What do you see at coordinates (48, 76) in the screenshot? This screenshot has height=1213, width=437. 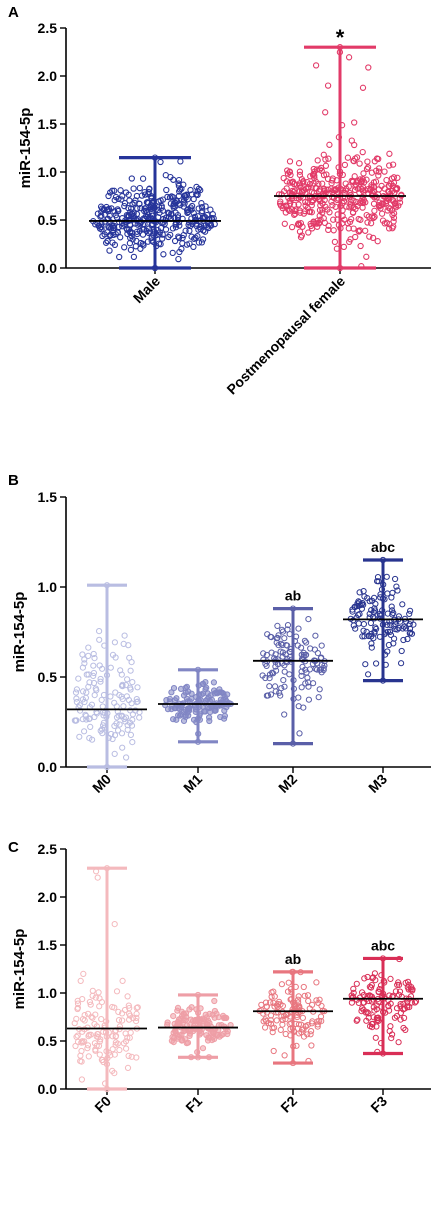 I see `y-tick-label: 2.0` at bounding box center [48, 76].